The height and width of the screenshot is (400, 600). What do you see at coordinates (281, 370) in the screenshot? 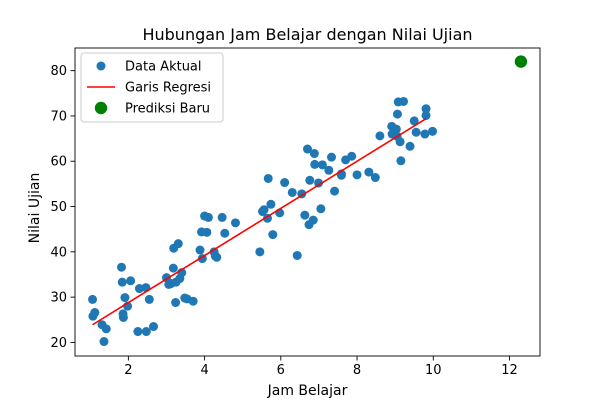
I see `x-tick-label: 6` at bounding box center [281, 370].